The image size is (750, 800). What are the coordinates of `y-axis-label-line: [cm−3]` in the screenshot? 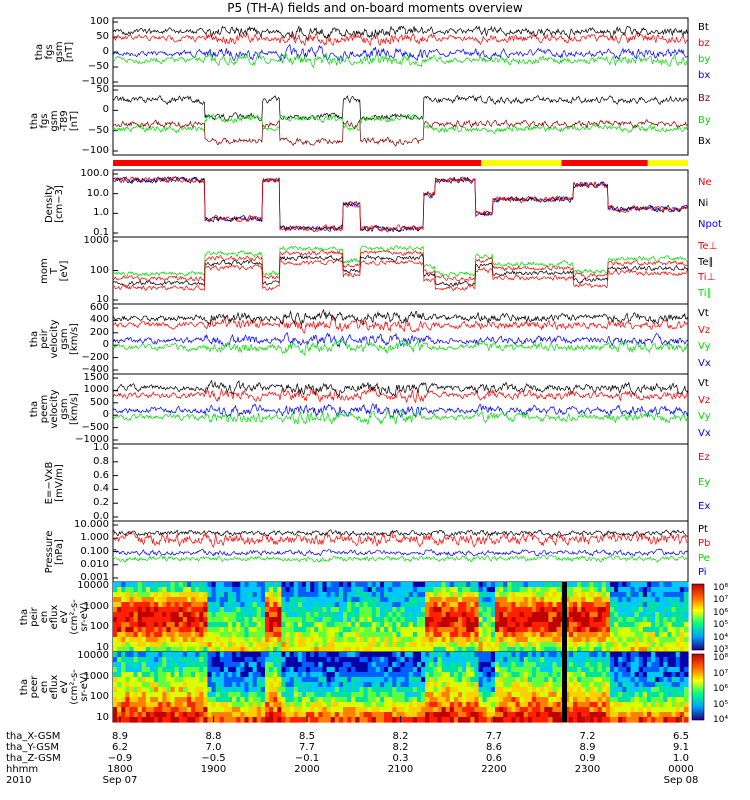 It's located at (59, 203).